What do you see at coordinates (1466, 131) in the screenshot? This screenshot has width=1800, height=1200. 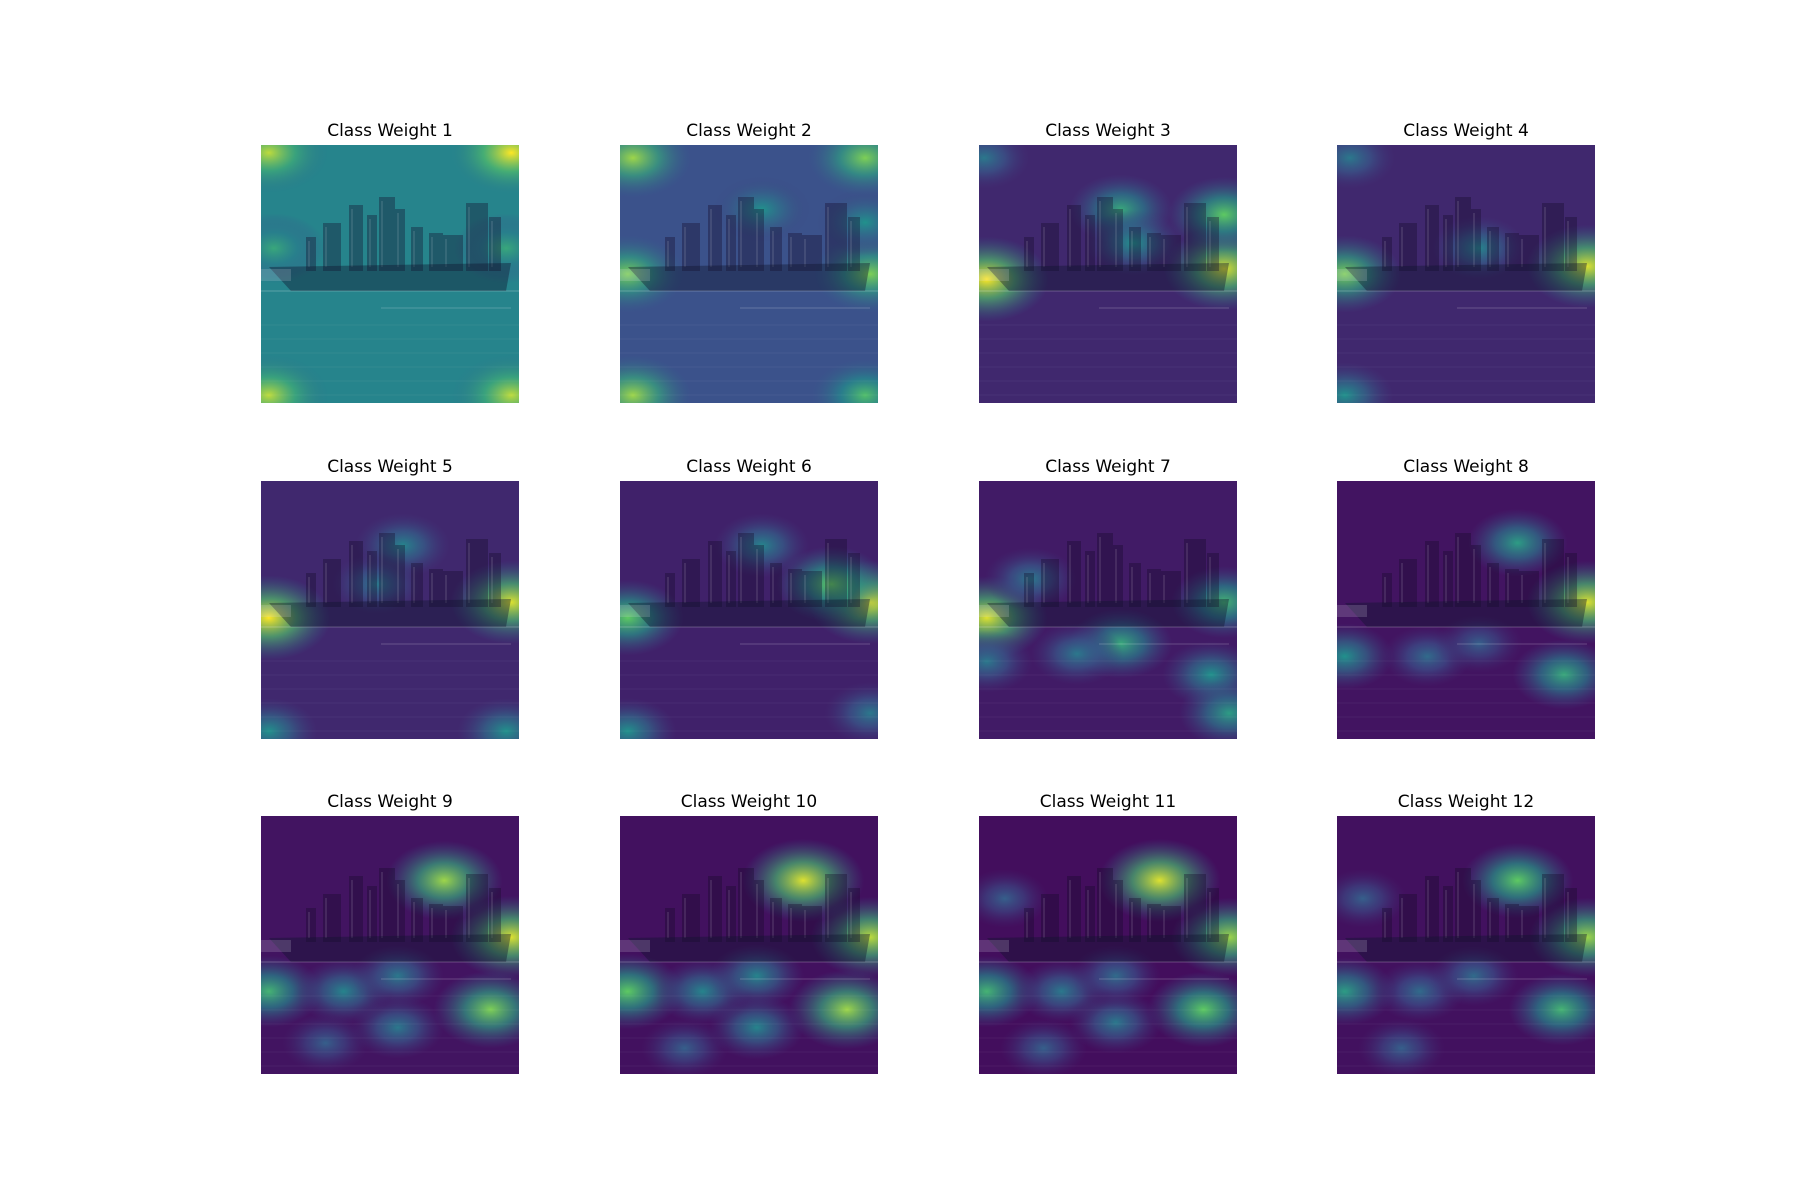 I see `panel-title: Class Weight 4` at bounding box center [1466, 131].